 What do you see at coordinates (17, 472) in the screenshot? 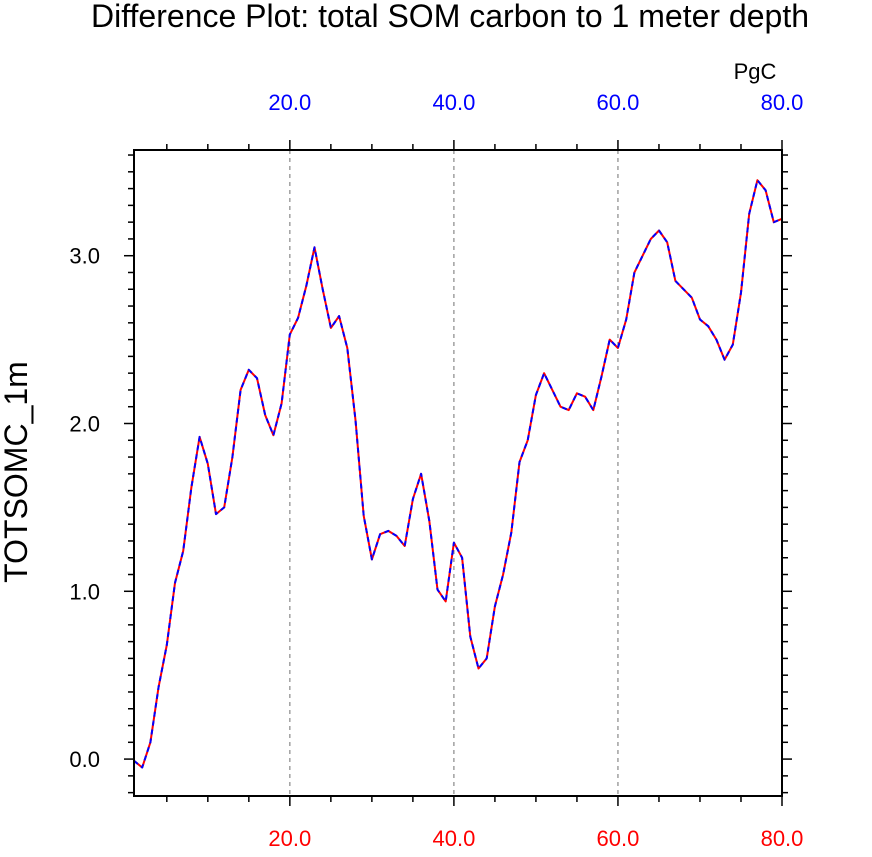
I see `y-axis-label: TOTSOMC_1m` at bounding box center [17, 472].